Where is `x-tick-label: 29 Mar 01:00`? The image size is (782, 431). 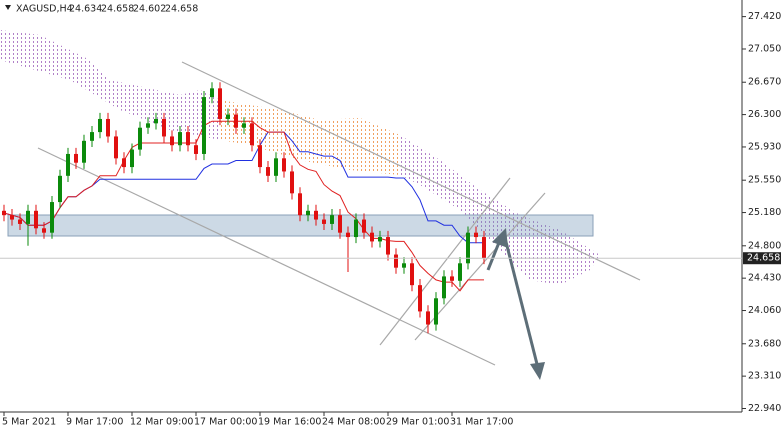
x-tick-label: 29 Mar 01:00 is located at coordinates (417, 422).